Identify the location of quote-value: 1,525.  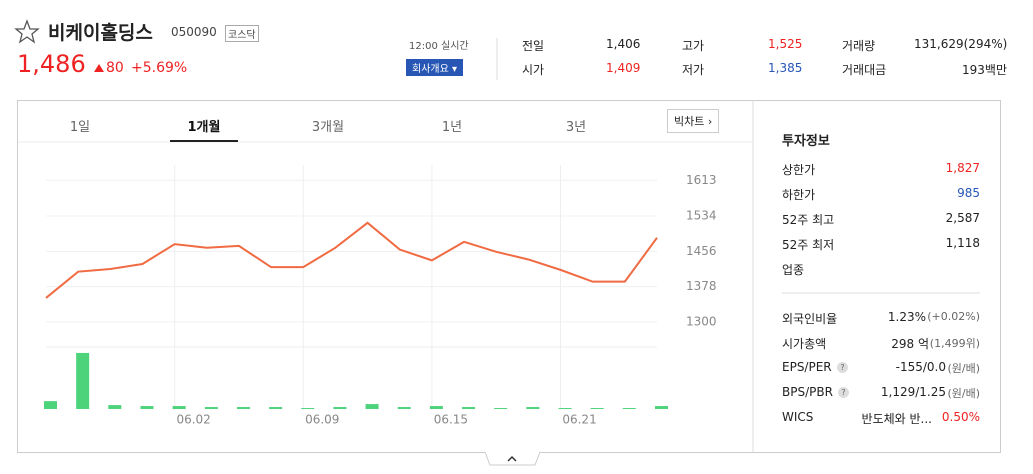
(785, 44).